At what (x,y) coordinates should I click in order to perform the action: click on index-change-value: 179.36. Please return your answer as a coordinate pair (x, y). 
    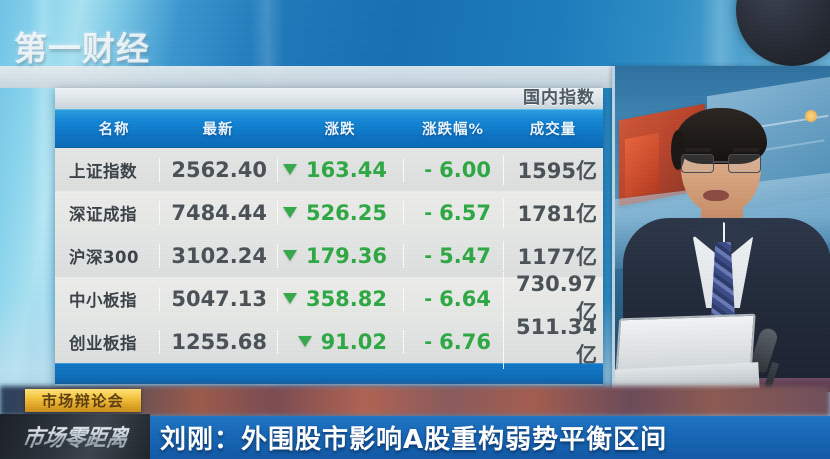
    Looking at the image, I should click on (346, 255).